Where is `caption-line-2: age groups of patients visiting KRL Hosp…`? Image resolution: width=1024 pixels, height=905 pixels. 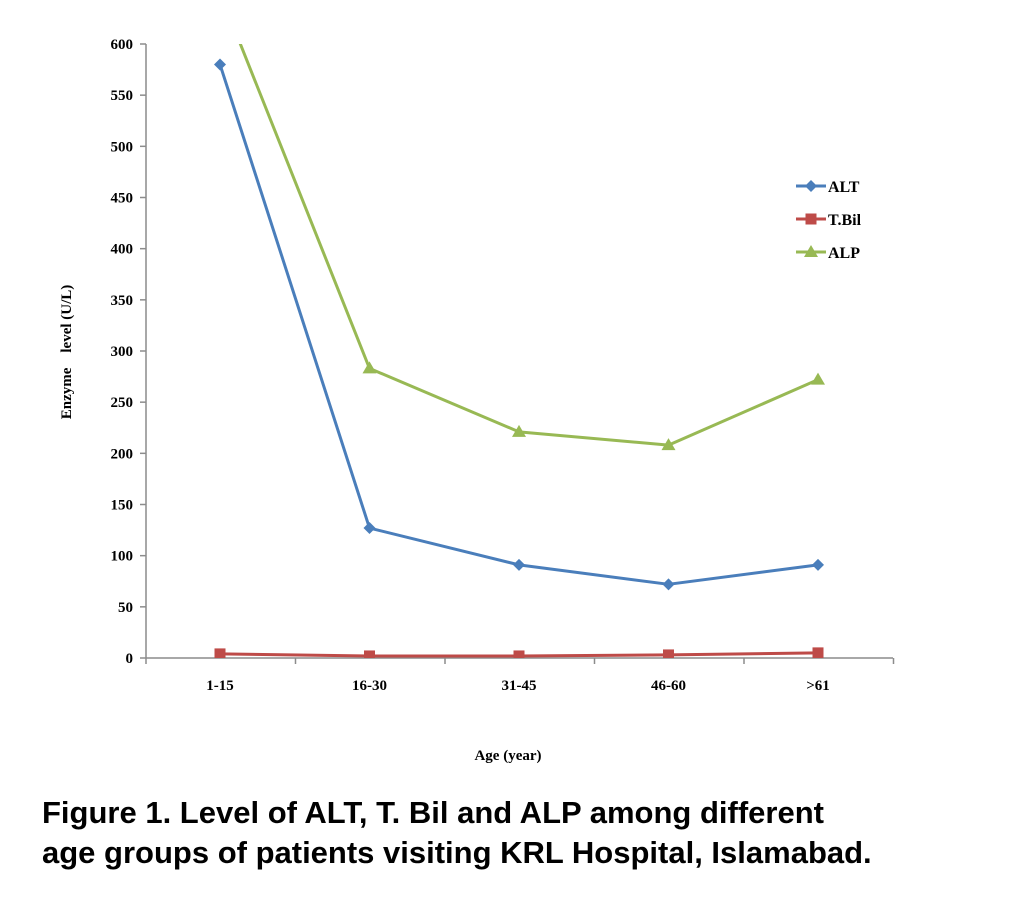
caption-line-2: age groups of patients visiting KRL Hosp… is located at coordinates (457, 852).